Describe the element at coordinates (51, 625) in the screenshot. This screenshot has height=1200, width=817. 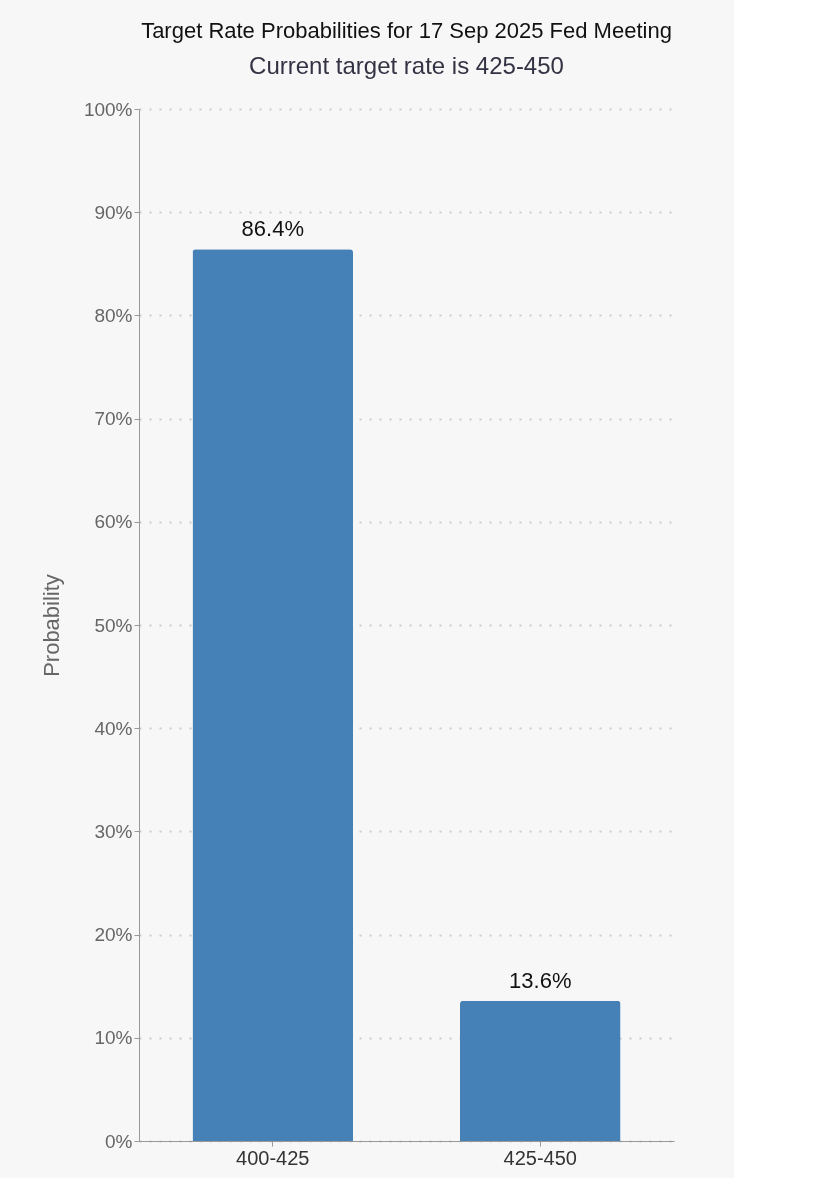
I see `y-axis-title: Probability` at that location.